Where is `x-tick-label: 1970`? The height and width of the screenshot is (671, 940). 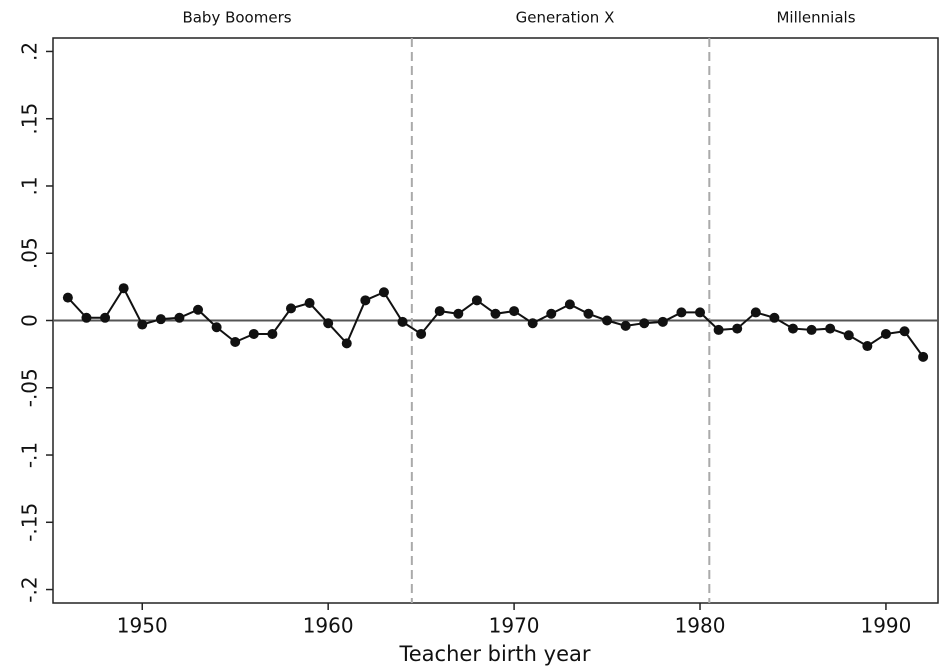 x-tick-label: 1970 is located at coordinates (514, 626).